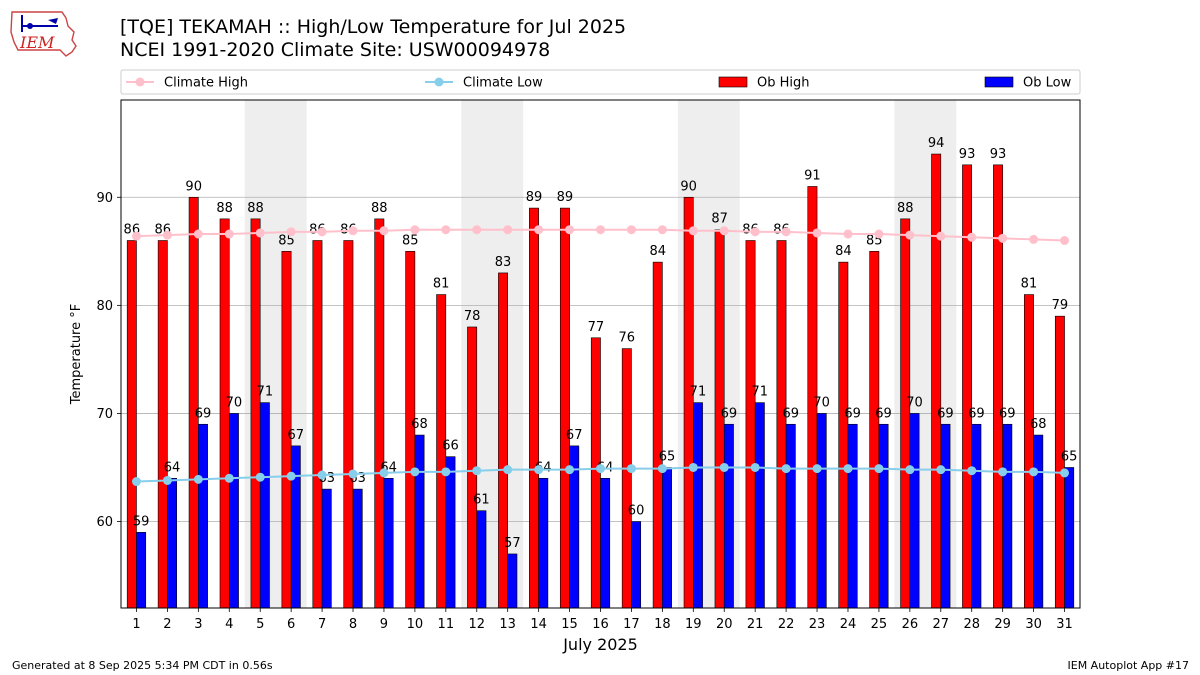  Describe the element at coordinates (193, 186) in the screenshot. I see `ob-high-label-3: 90` at that location.